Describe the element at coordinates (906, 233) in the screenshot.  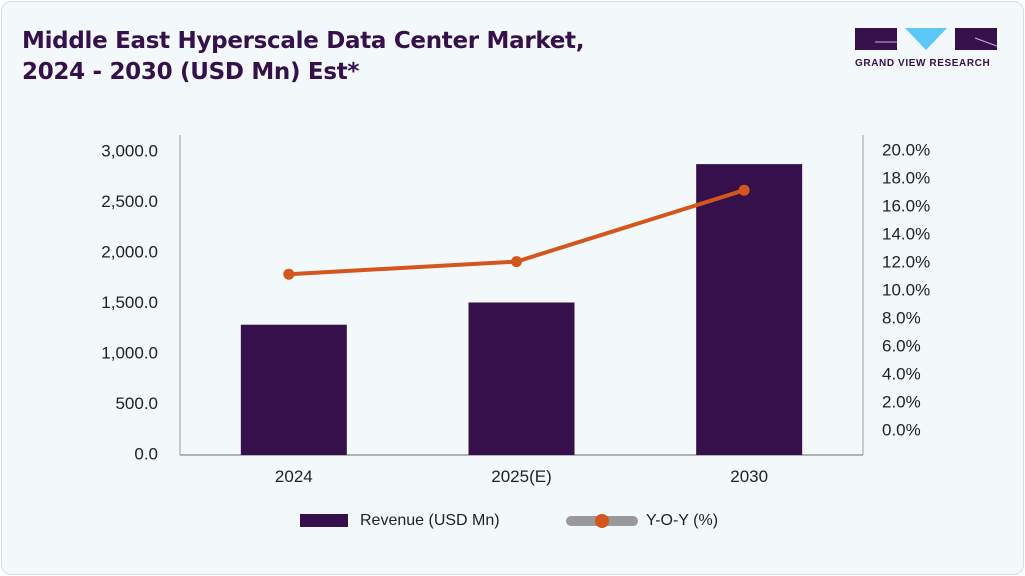
I see `right-tick-label: 14.0%` at that location.